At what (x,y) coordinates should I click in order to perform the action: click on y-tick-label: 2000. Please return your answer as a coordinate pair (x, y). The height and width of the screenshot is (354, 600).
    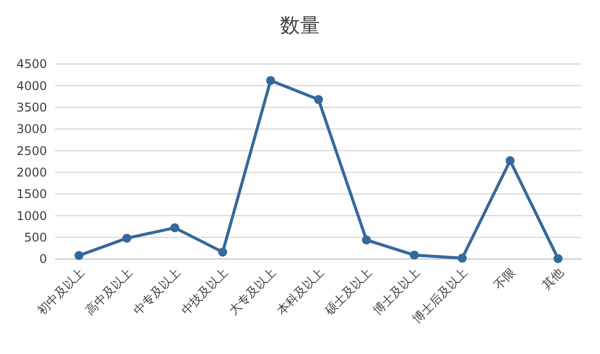
    Looking at the image, I should click on (31, 173).